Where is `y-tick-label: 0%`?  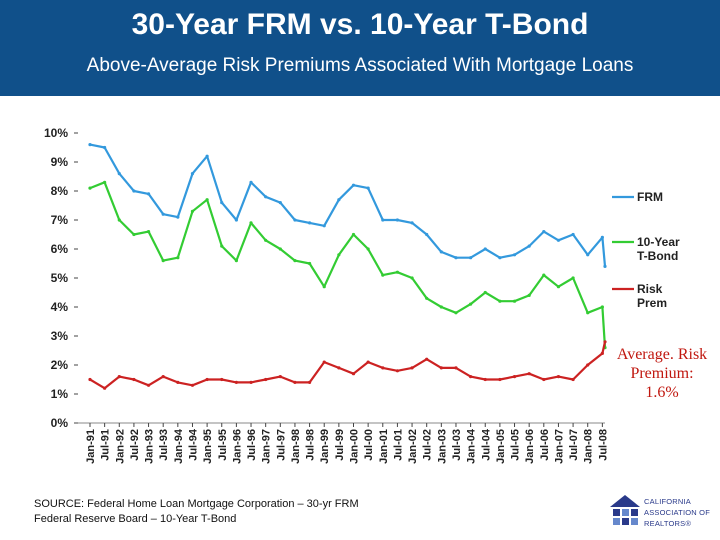 y-tick-label: 0% is located at coordinates (60, 423).